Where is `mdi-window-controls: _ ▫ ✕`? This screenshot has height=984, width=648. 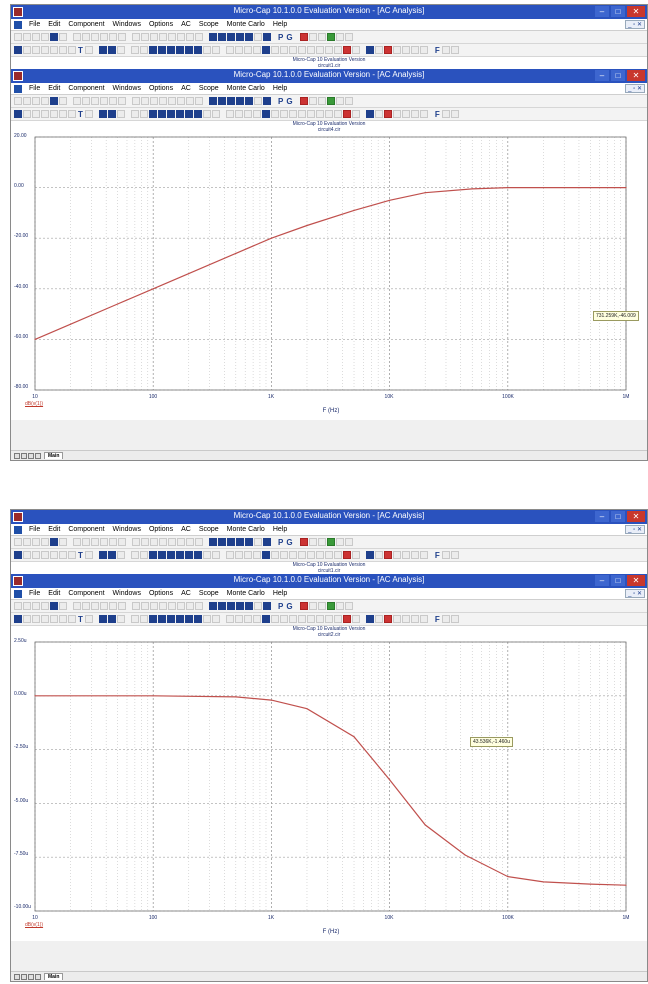 mdi-window-controls: _ ▫ ✕ is located at coordinates (635, 24).